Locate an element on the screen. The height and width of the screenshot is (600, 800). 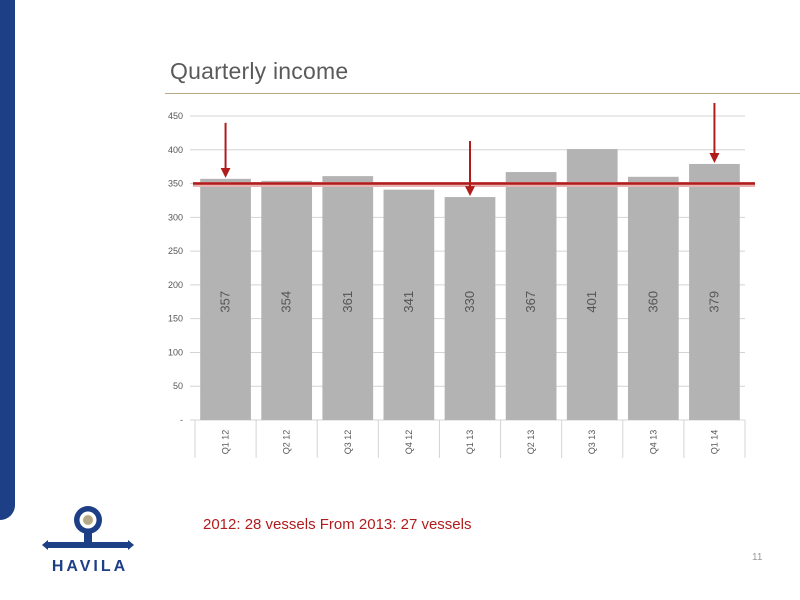
havila-anchor-logo-icon is located at coordinates (88, 528).